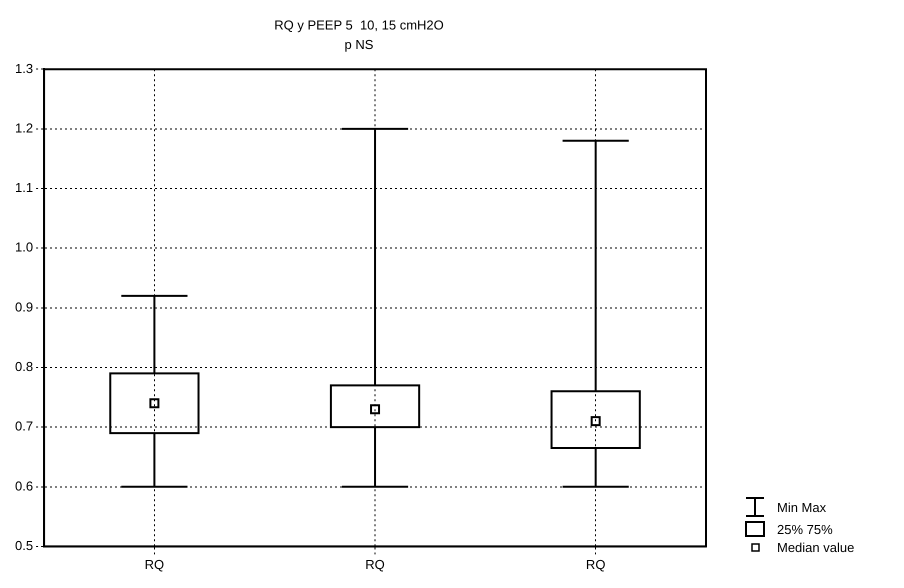  What do you see at coordinates (805, 529) in the screenshot?
I see `text: 25% 75%` at bounding box center [805, 529].